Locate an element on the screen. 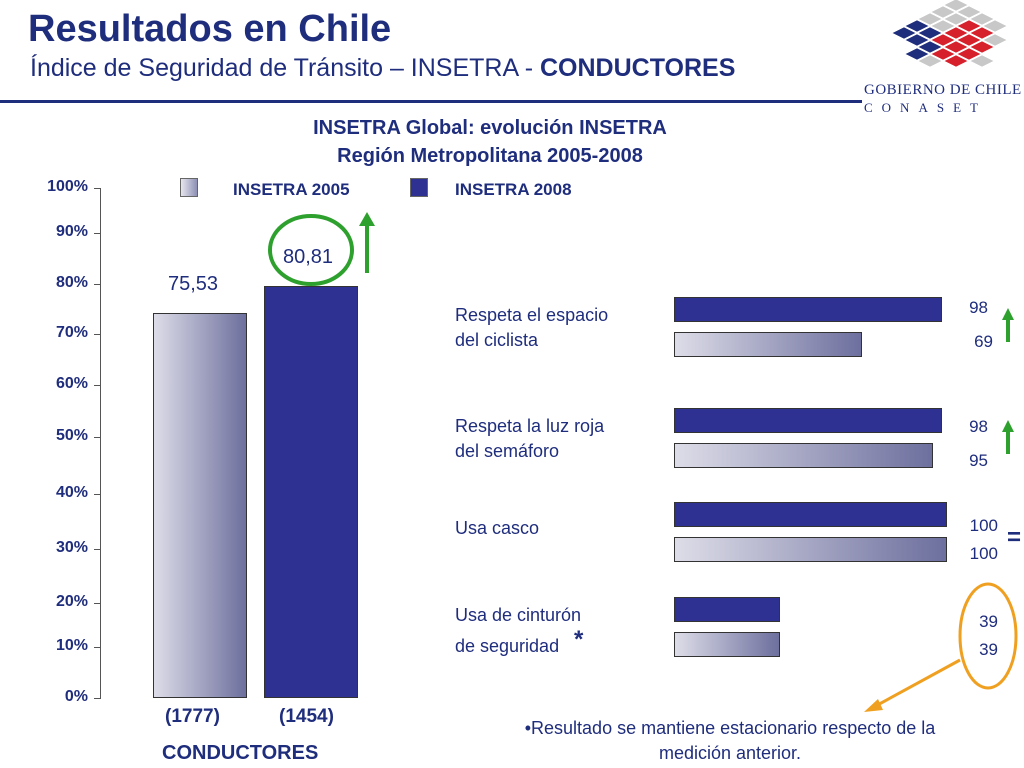 This screenshot has width=1024, height=768. item-label: Usa casco is located at coordinates (497, 528).